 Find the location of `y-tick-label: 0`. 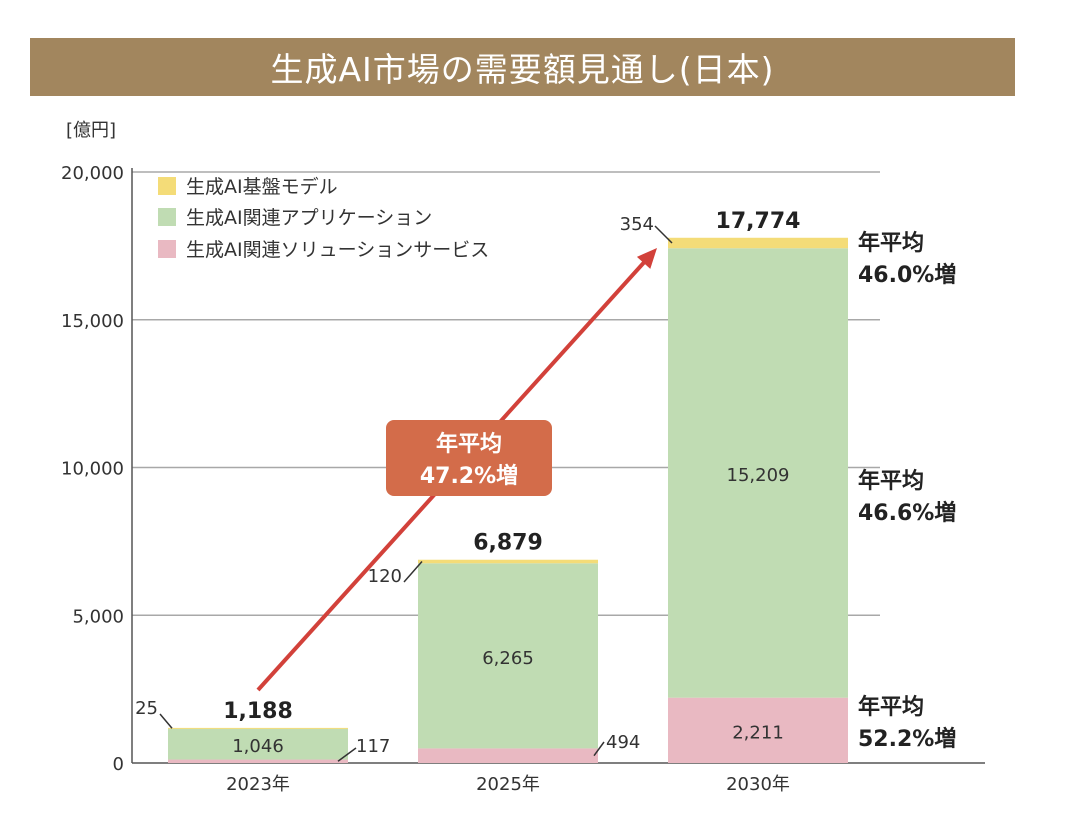

y-tick-label: 0 is located at coordinates (118, 764).